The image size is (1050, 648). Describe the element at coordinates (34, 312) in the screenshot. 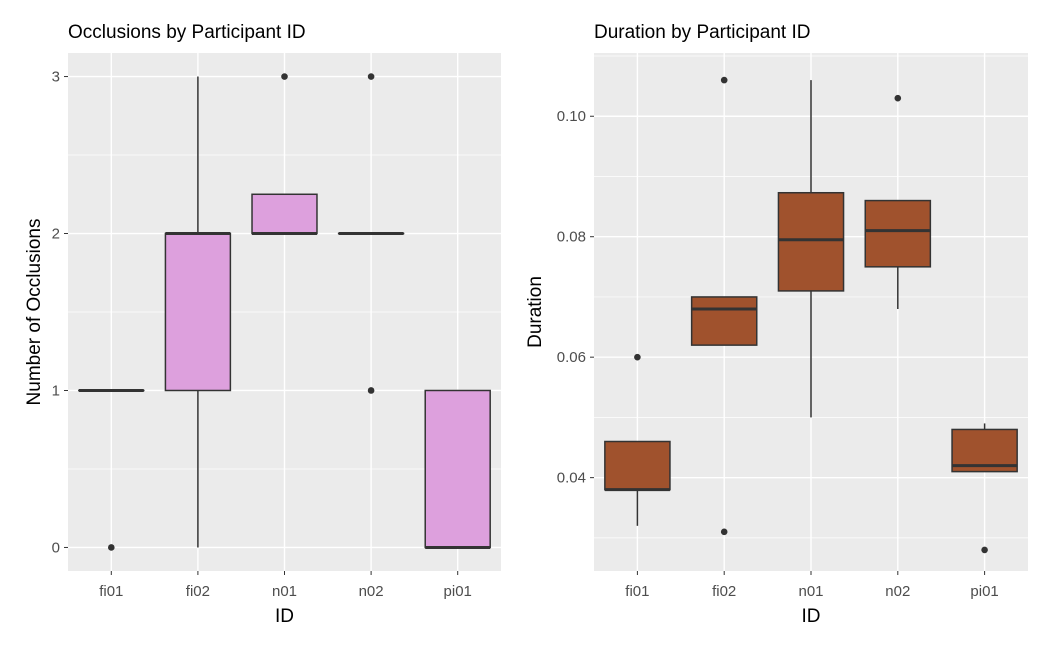

I see `y-axis-title: Number of Occlusions` at that location.